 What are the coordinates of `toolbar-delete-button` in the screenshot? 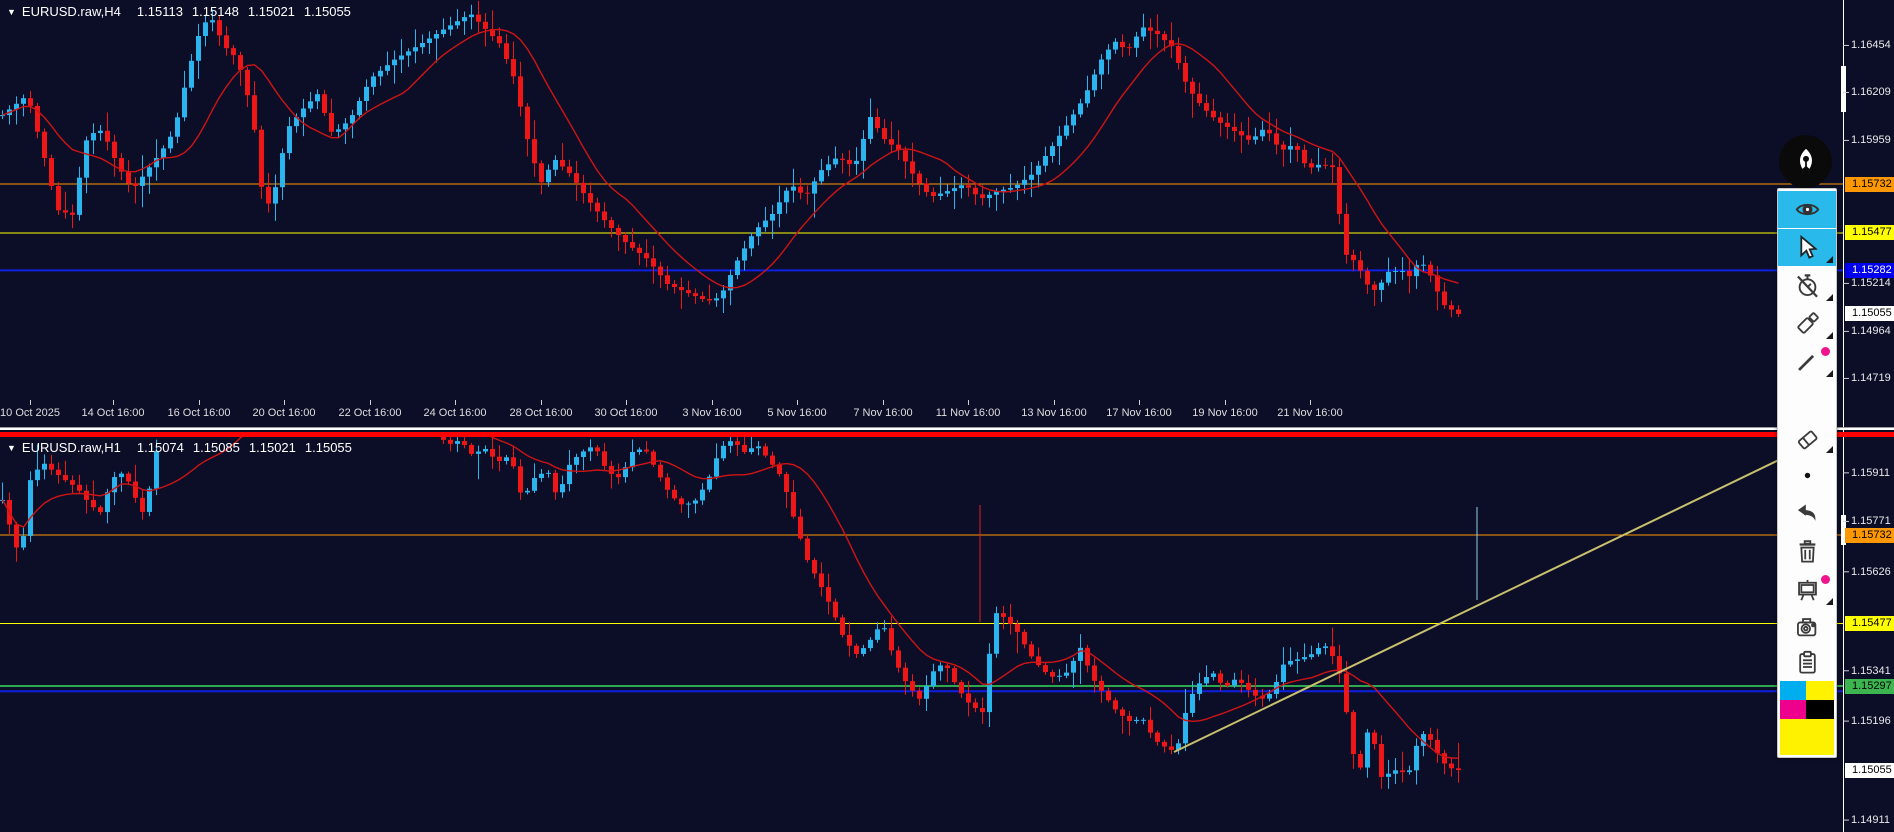 It's located at (1807, 551).